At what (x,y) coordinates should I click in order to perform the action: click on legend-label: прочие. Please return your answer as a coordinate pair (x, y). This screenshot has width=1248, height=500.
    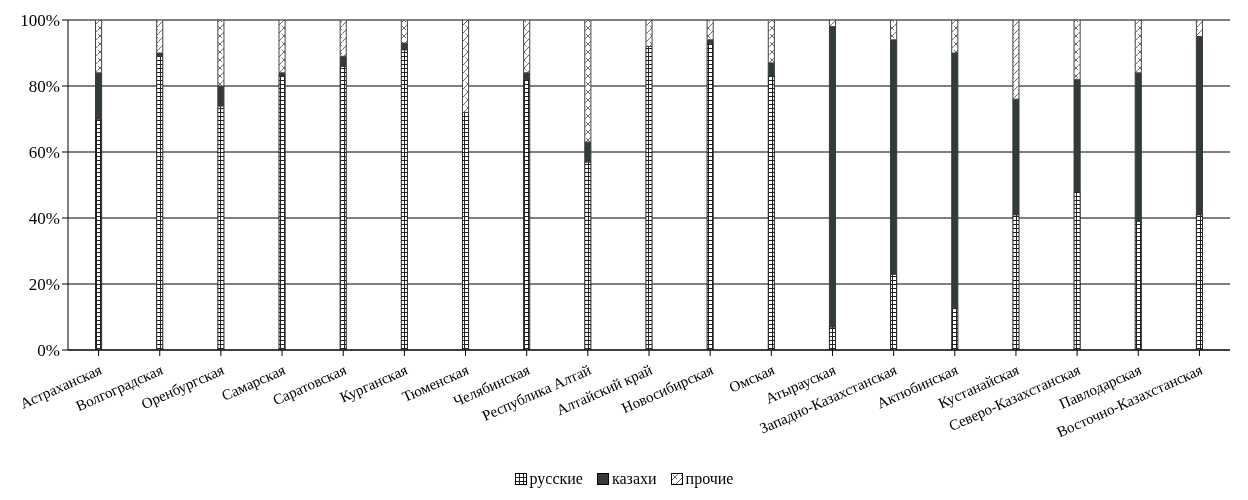
    Looking at the image, I should click on (709, 479).